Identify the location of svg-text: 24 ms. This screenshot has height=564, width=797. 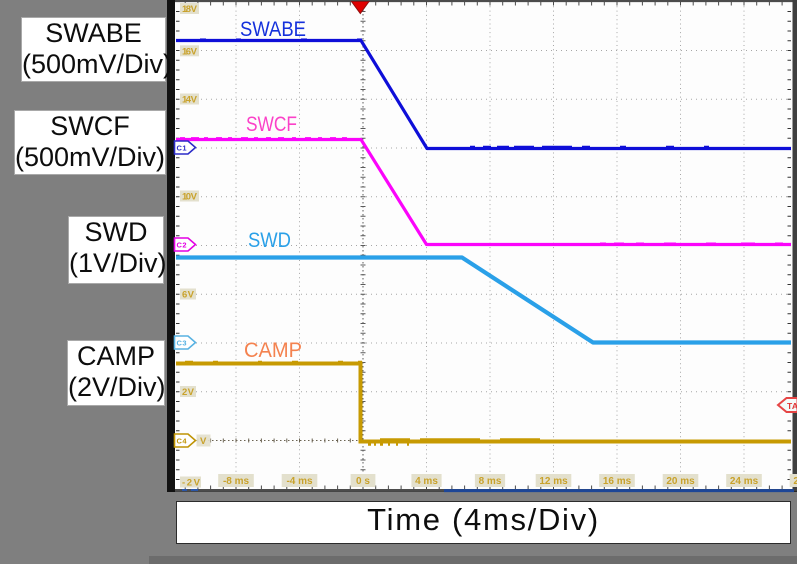
(744, 481).